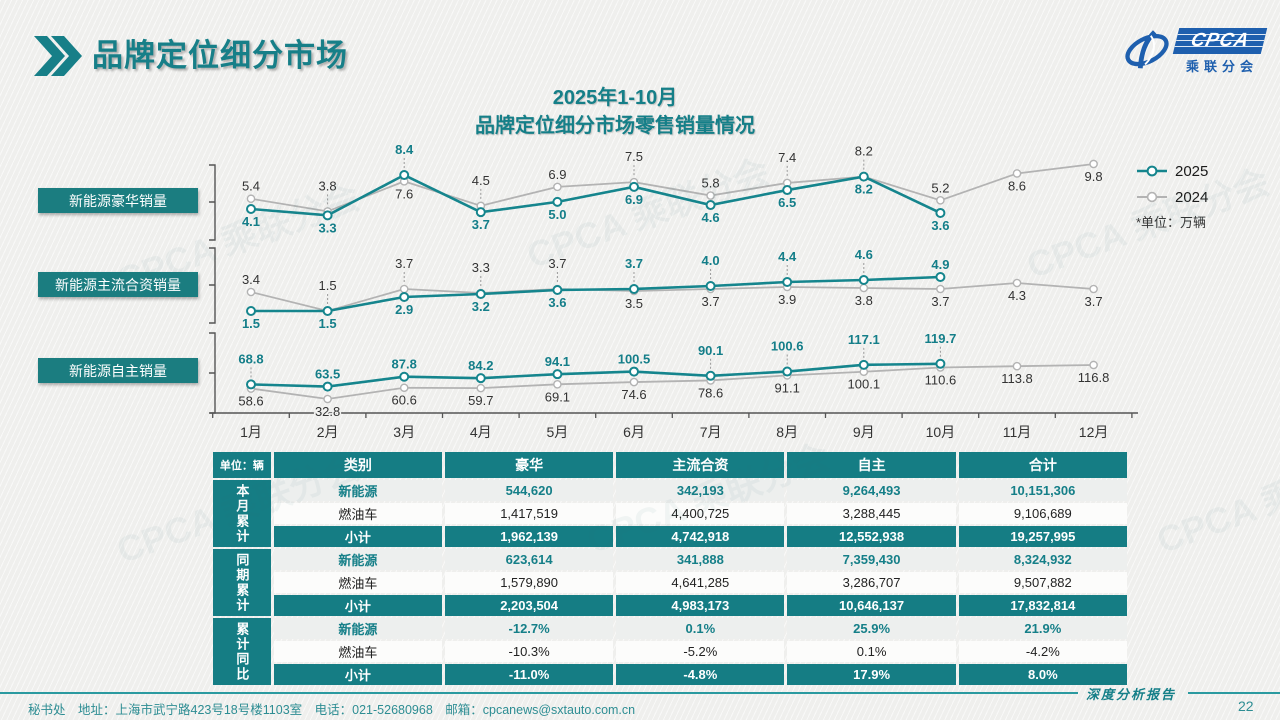 The width and height of the screenshot is (1280, 720). Describe the element at coordinates (864, 189) in the screenshot. I see `value-label: 8.2` at that location.